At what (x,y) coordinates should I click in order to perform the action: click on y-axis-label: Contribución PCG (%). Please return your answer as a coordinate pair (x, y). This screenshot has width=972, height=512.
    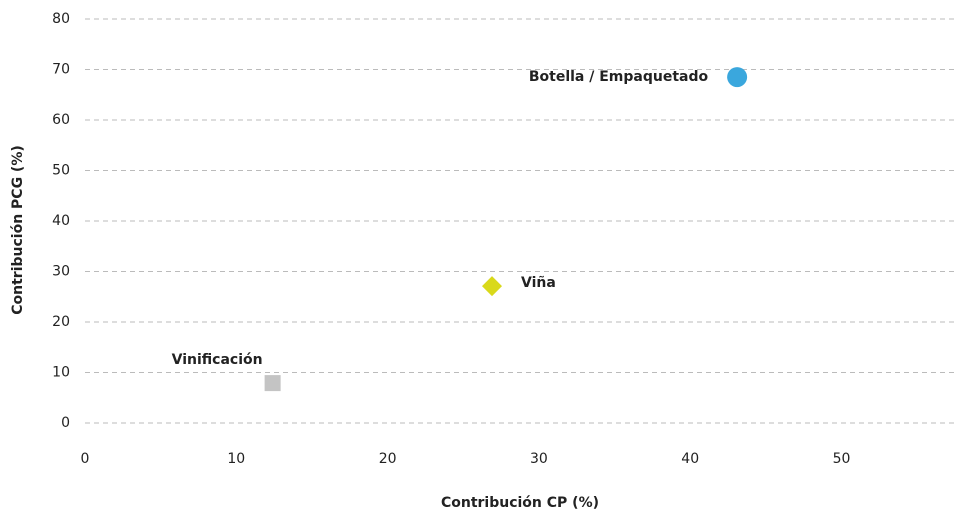
    Looking at the image, I should click on (18, 230).